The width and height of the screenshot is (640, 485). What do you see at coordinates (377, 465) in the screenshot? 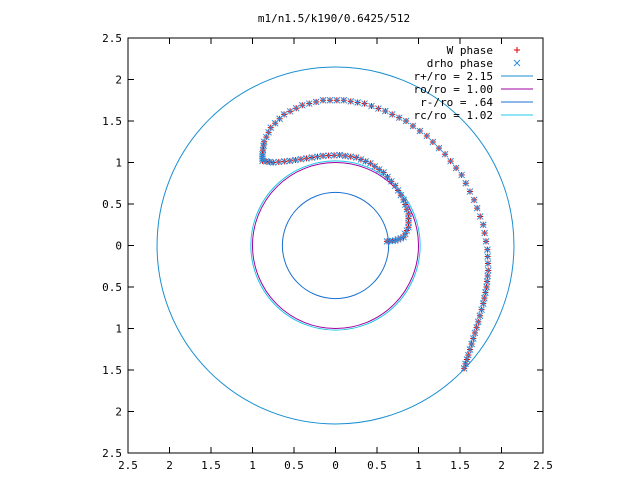
I see `x-tick-label: 0.5` at bounding box center [377, 465].